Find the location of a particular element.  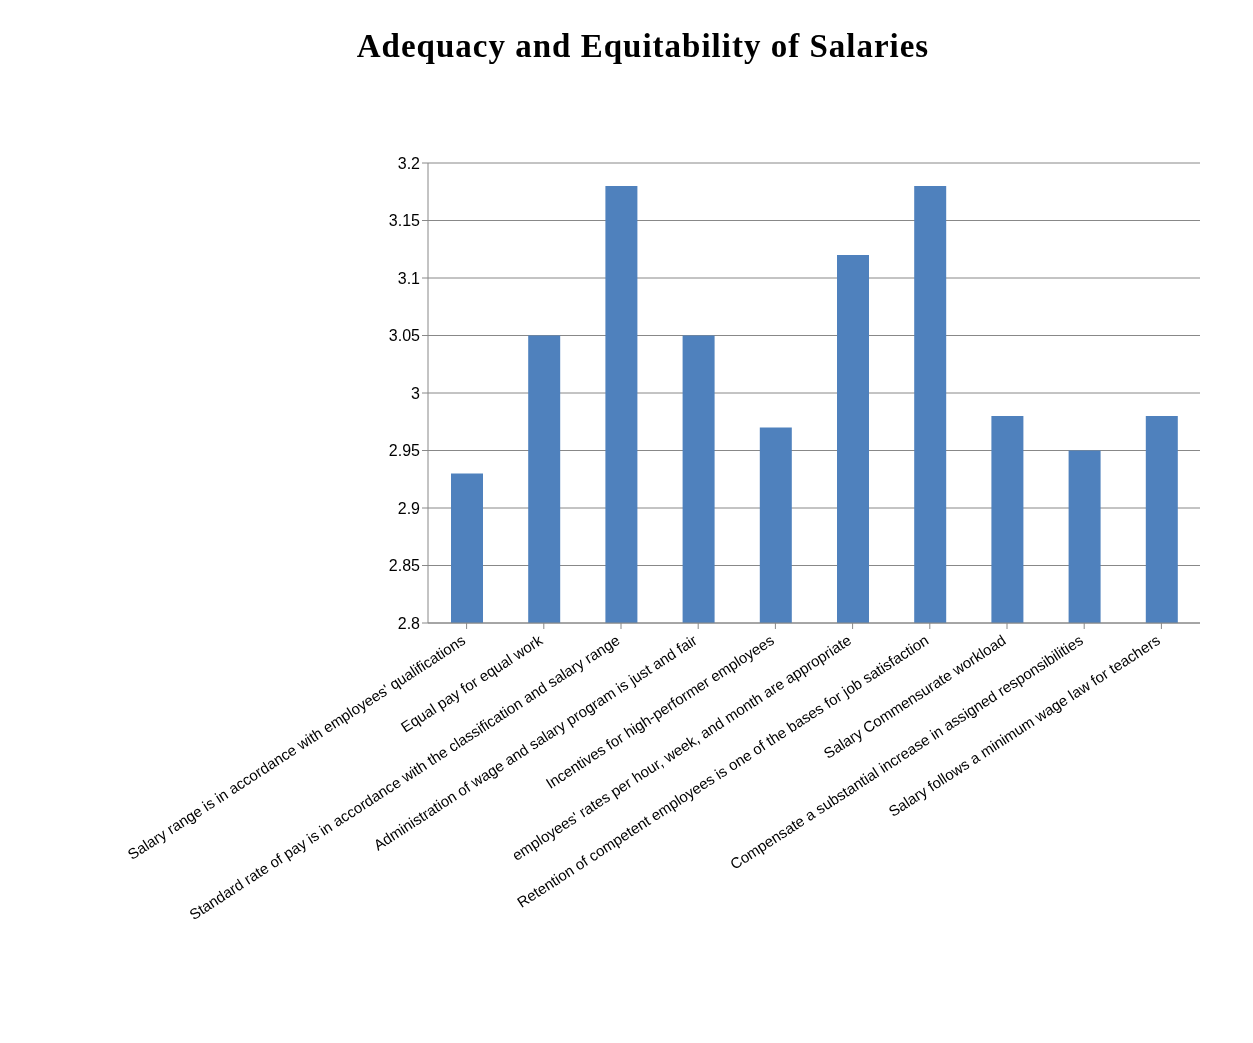

y-tick-label: 2.85 is located at coordinates (404, 566).